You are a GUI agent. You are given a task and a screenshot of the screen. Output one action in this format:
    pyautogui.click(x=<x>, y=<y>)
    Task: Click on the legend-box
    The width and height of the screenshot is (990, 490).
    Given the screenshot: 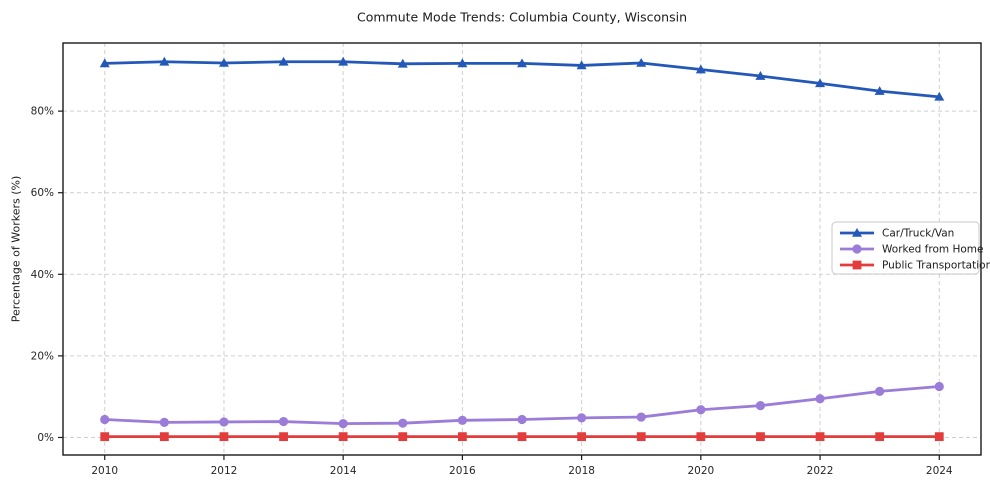 What is the action you would take?
    pyautogui.click(x=905, y=248)
    